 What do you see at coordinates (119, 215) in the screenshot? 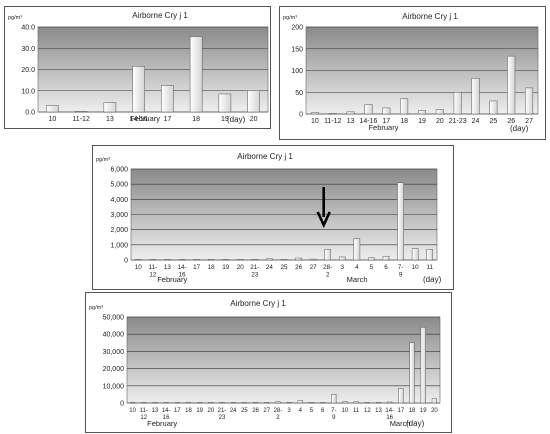
I see `y-tick-label: 3,000` at bounding box center [119, 215].